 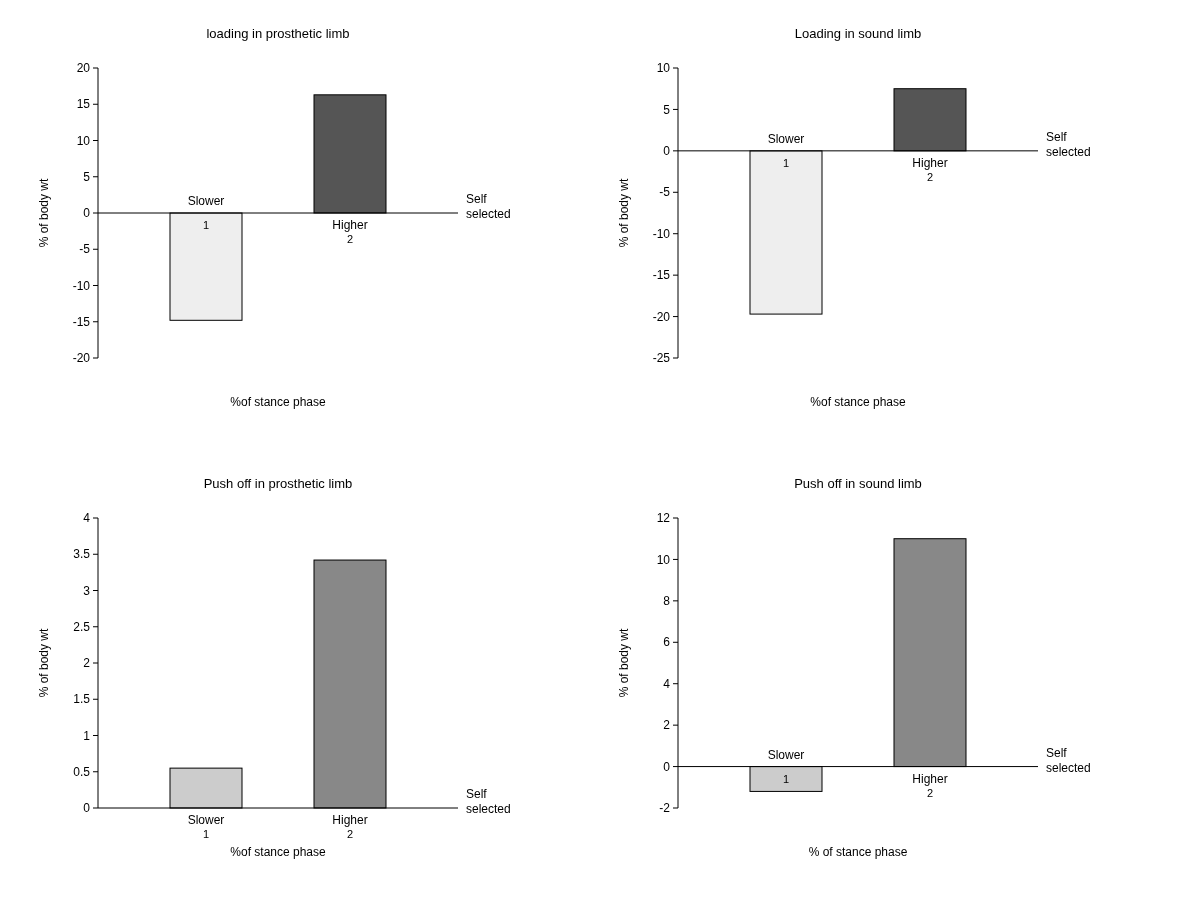 What do you see at coordinates (663, 518) in the screenshot?
I see `y-tick-label: 12` at bounding box center [663, 518].